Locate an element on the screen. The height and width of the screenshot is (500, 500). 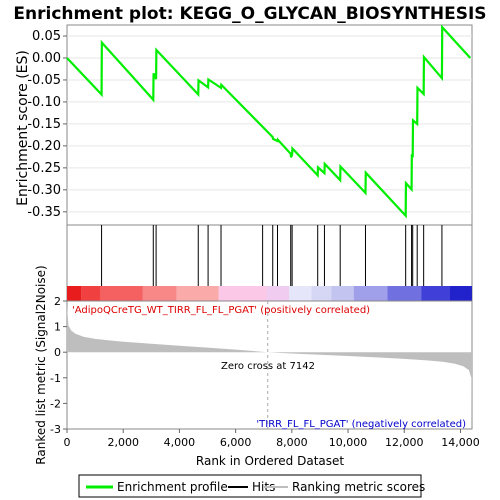
legend-frame is located at coordinates (250, 486).